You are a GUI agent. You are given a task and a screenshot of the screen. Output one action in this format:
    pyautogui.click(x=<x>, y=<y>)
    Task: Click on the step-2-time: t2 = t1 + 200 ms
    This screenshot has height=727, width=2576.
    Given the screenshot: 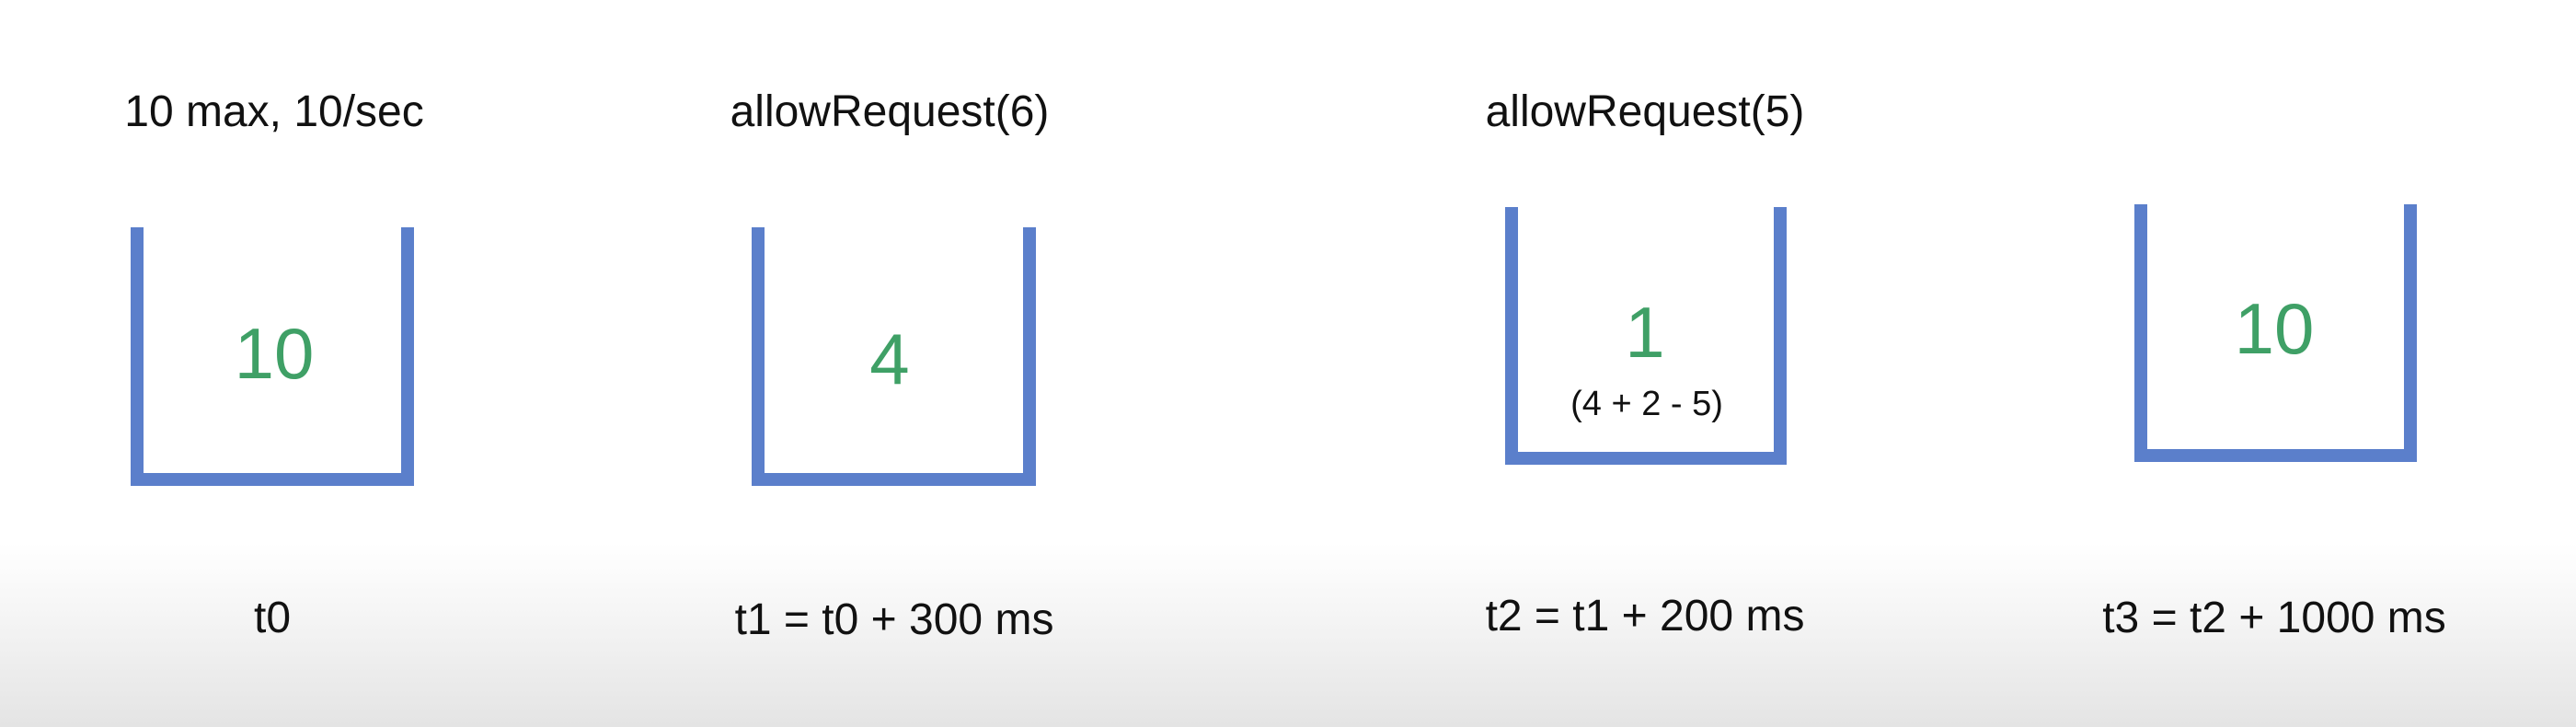 What is the action you would take?
    pyautogui.click(x=1645, y=616)
    